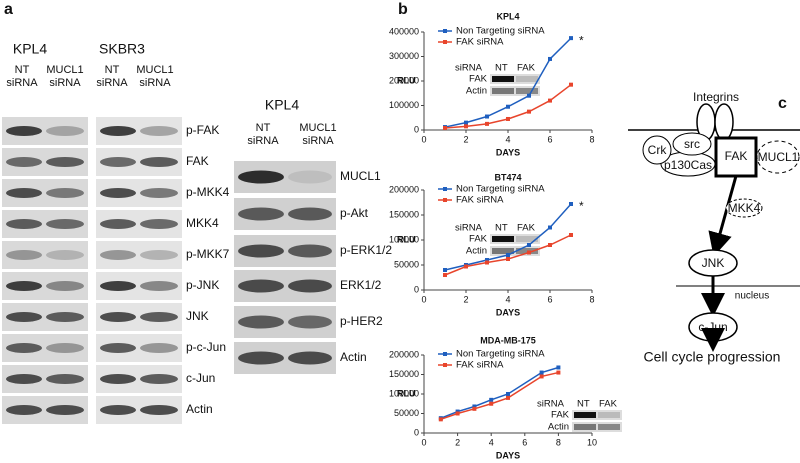  Describe the element at coordinates (501, 68) in the screenshot. I see `inset-label: NT` at that location.